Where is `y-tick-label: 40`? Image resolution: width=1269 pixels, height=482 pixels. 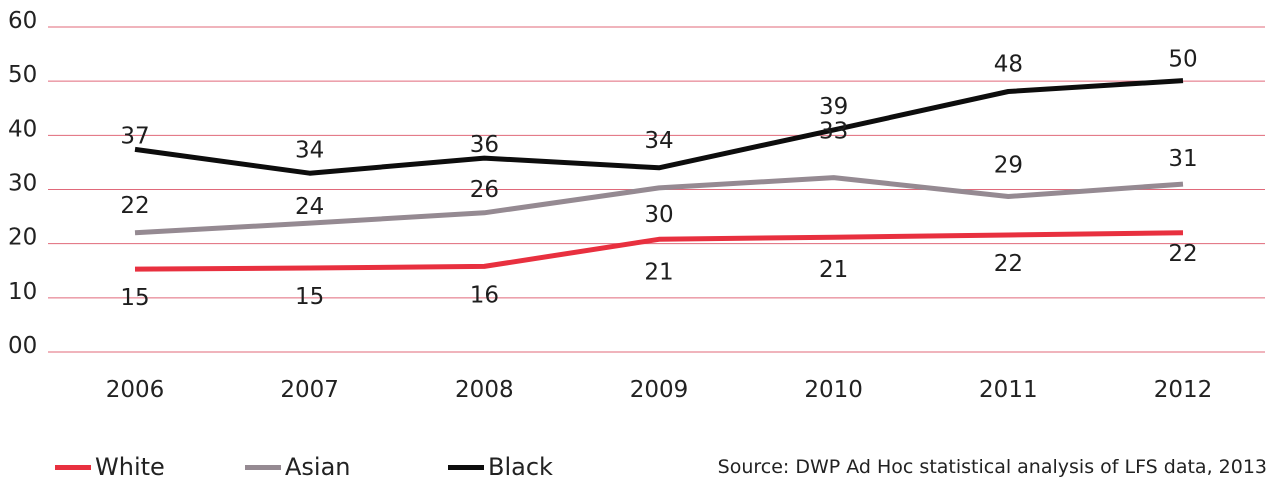 y-tick-label: 40 is located at coordinates (22, 129).